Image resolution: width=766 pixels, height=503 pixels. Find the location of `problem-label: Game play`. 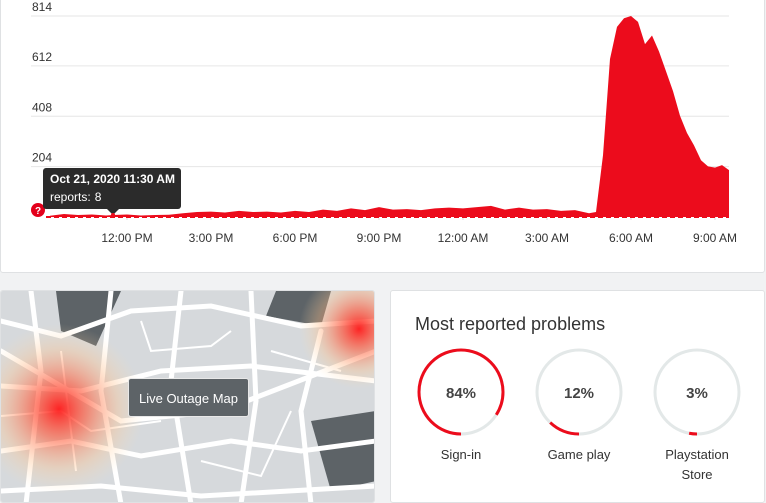

problem-label: Game play is located at coordinates (579, 454).